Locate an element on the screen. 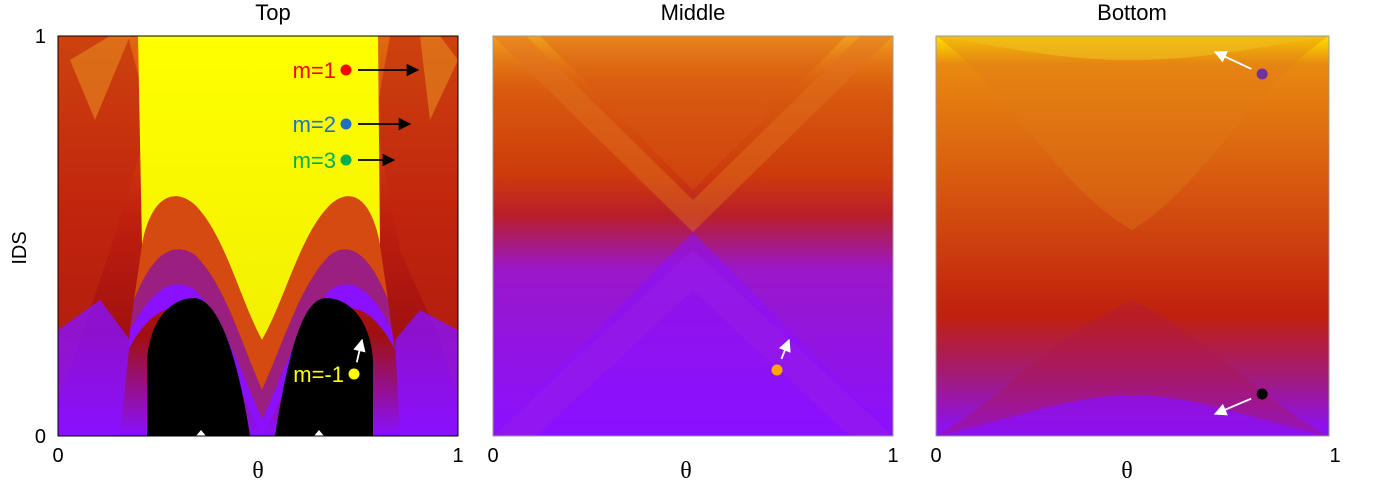 This screenshot has width=1377, height=487. panel-title: Middle is located at coordinates (693, 12).